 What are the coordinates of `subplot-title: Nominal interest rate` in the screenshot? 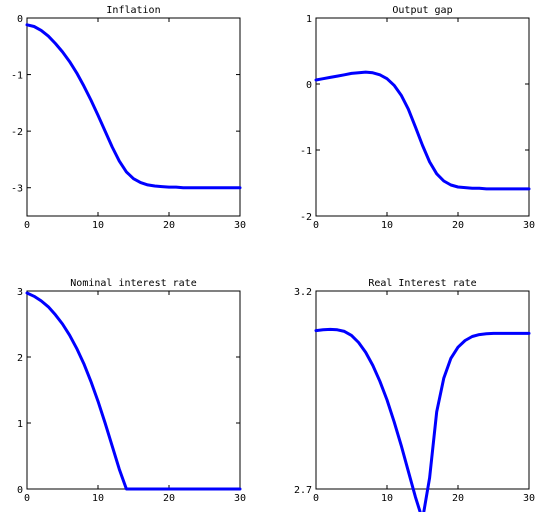 It's located at (133, 283).